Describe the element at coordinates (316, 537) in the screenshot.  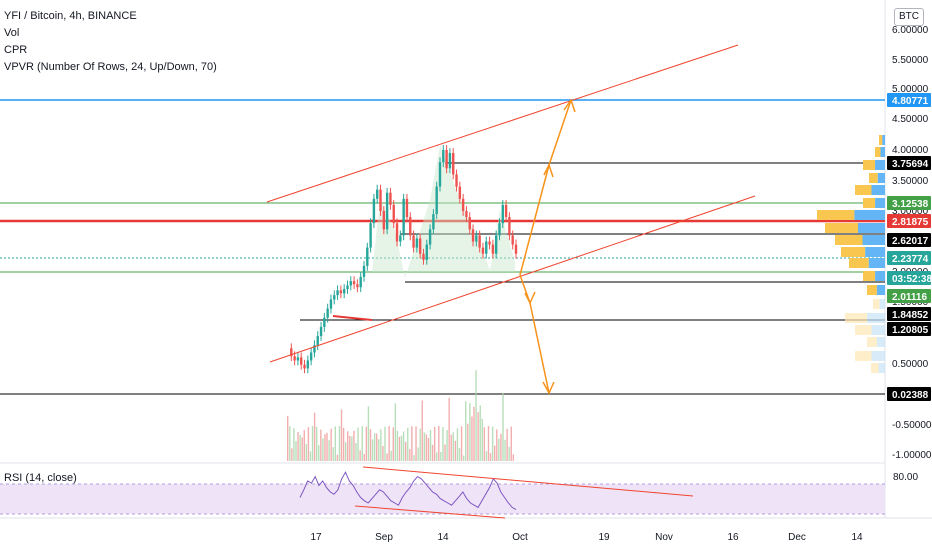
I see `time-tick: 17` at that location.